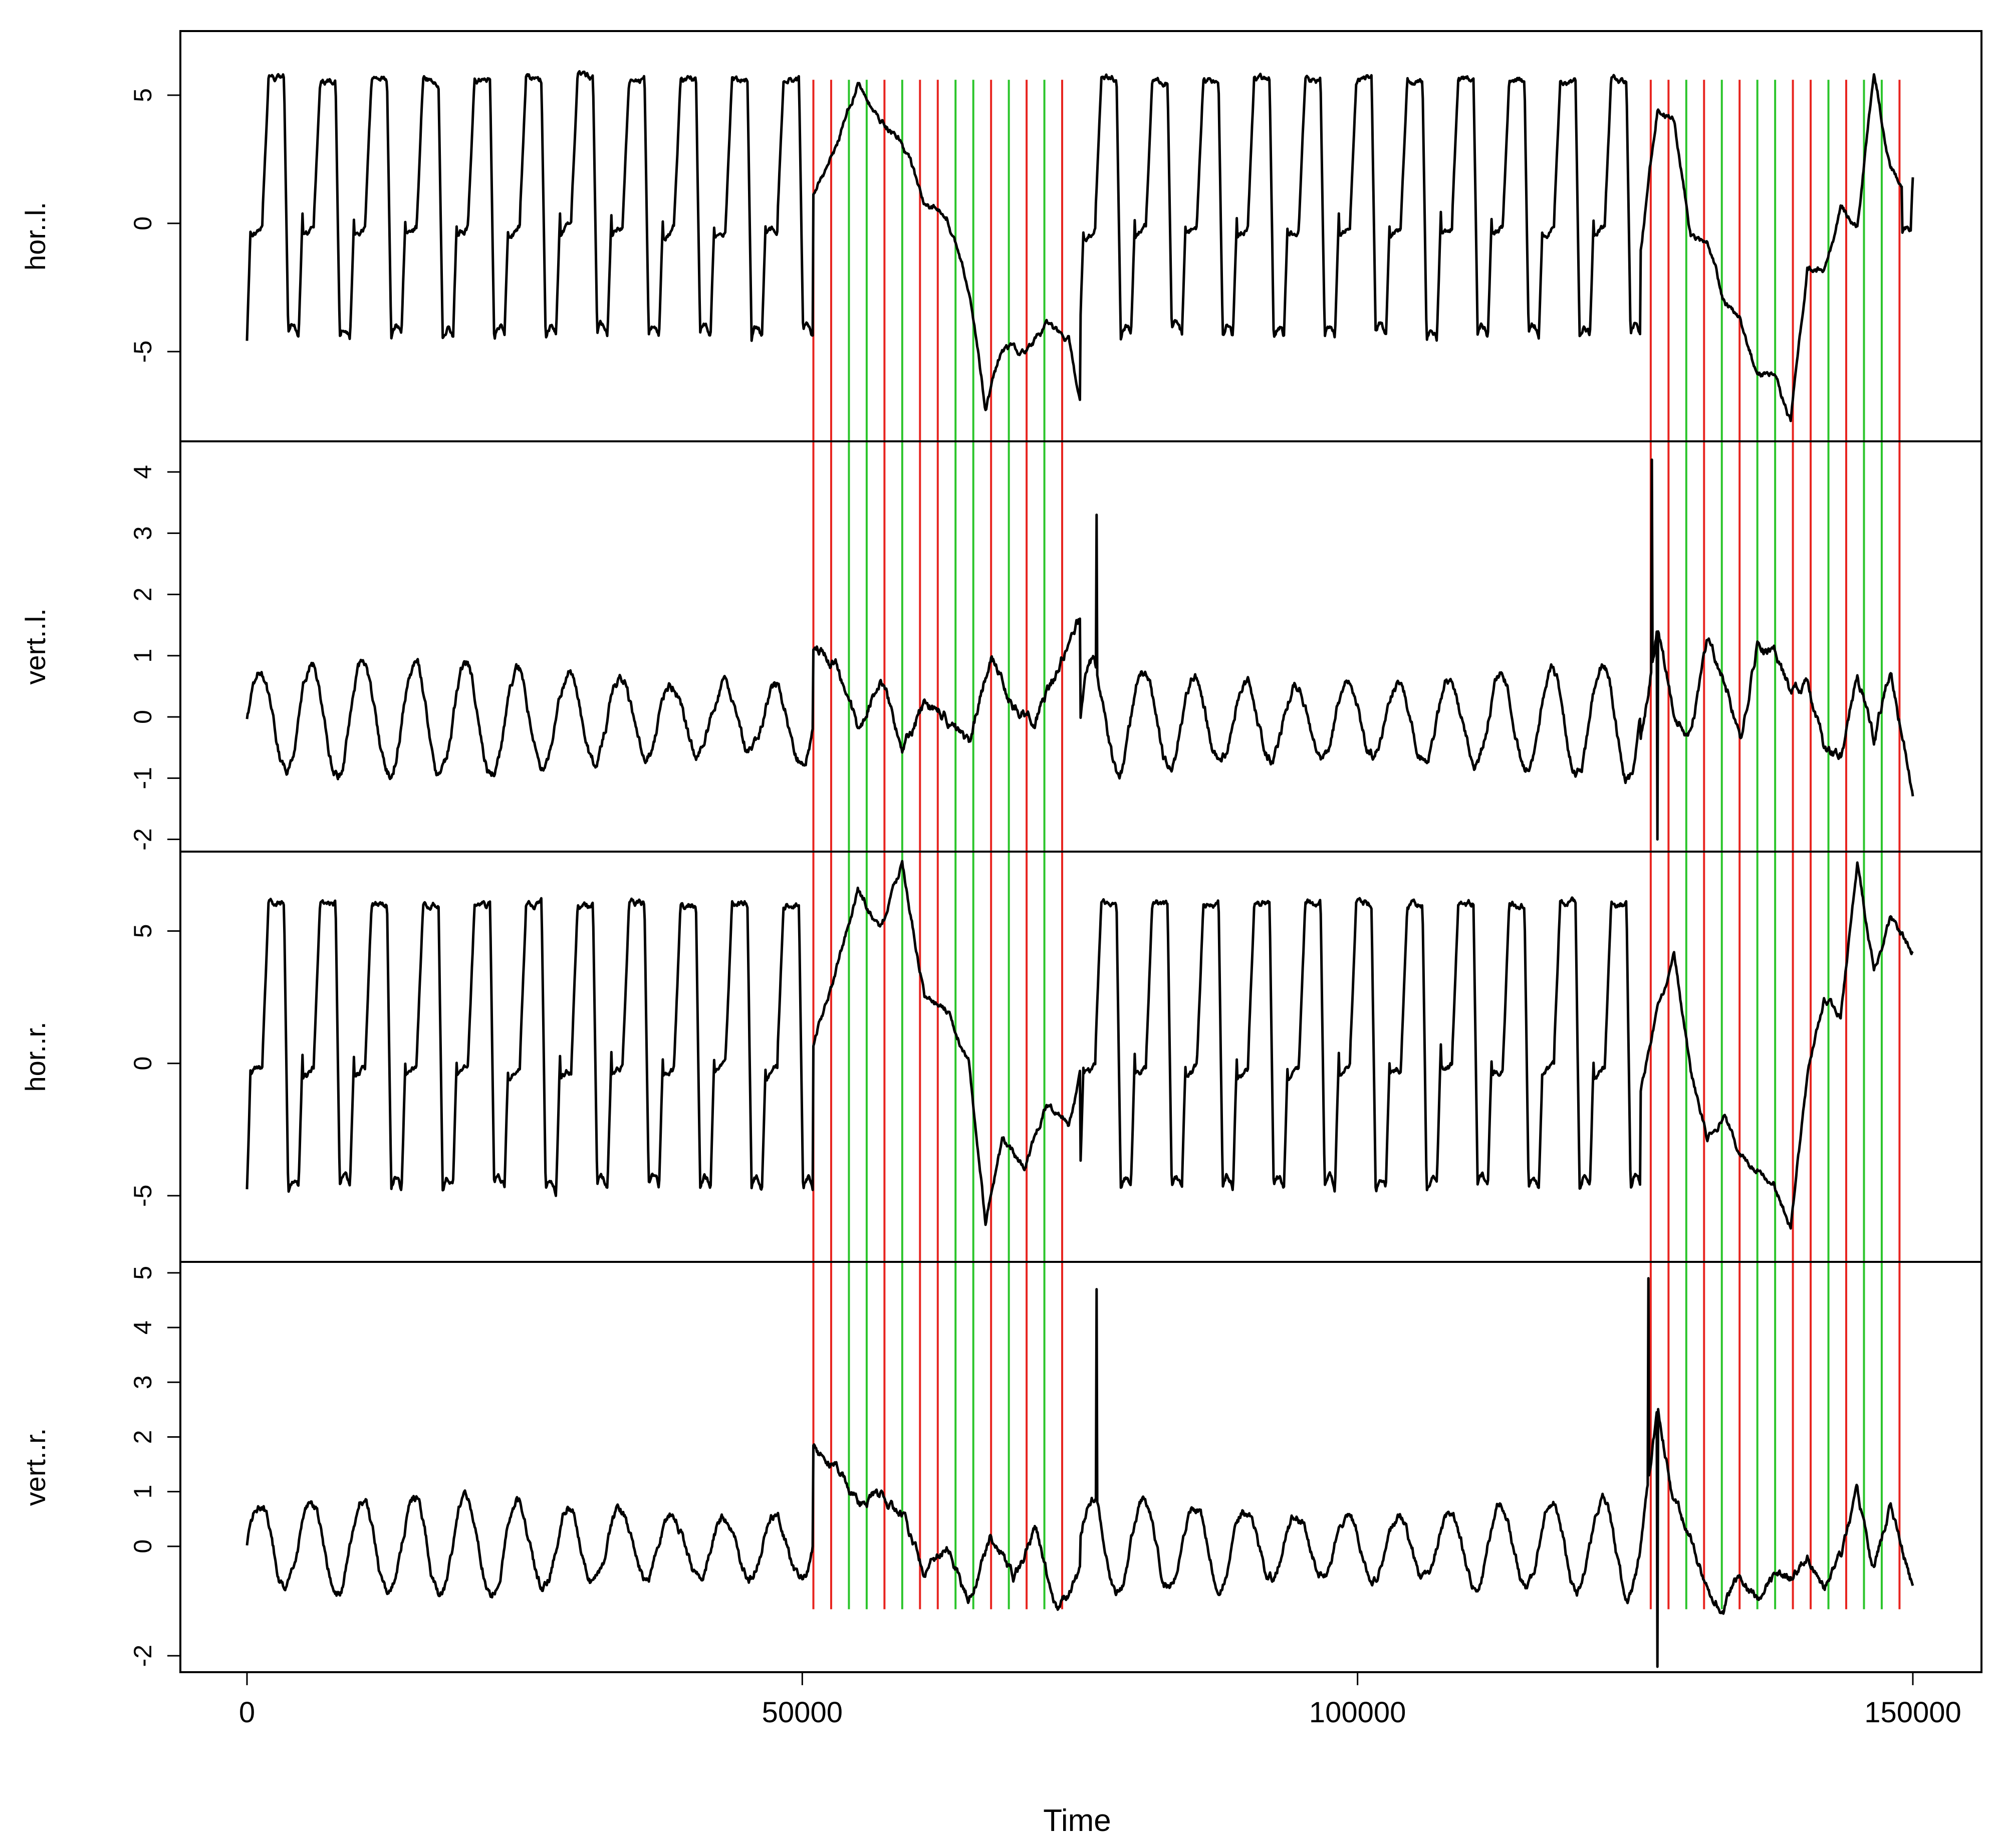 This screenshot has width=1995, height=1848. What do you see at coordinates (35, 646) in the screenshot?
I see `y-axis-label: vert..l.` at bounding box center [35, 646].